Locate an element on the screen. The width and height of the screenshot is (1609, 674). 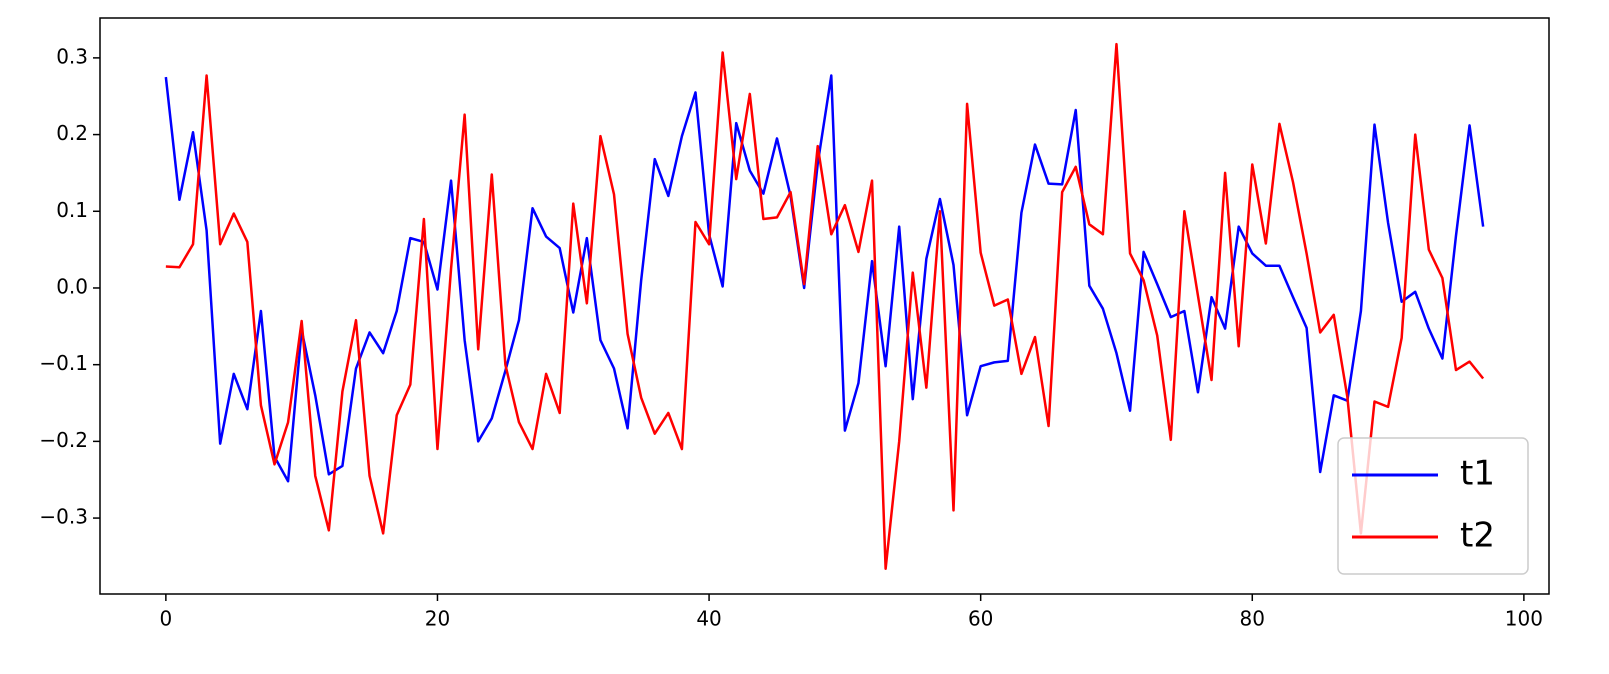
legend-label: t2 is located at coordinates (1477, 536).